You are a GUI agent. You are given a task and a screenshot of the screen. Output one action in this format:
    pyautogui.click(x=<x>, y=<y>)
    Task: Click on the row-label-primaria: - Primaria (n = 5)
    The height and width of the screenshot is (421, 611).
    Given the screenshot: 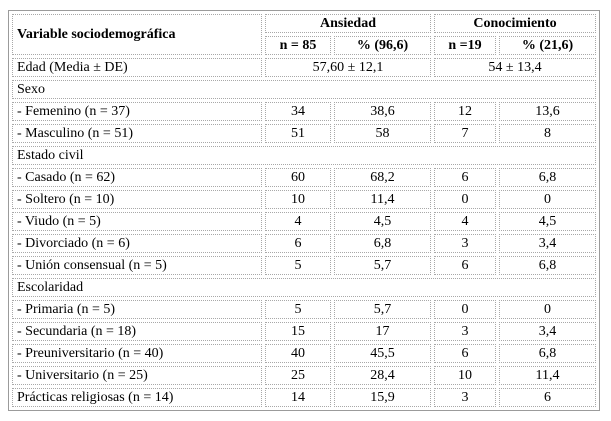 What is the action you would take?
    pyautogui.click(x=137, y=309)
    